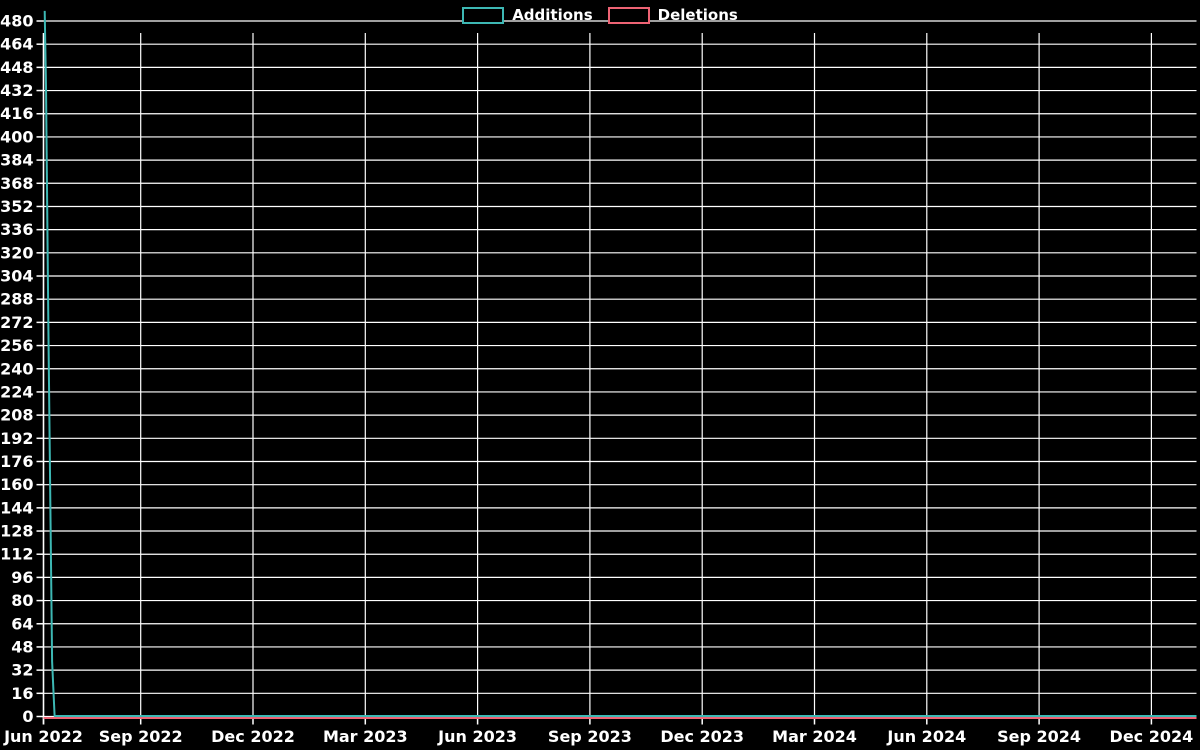 The image size is (1200, 750). I want to click on x-tick-label: Jun 2023, so click(477, 736).